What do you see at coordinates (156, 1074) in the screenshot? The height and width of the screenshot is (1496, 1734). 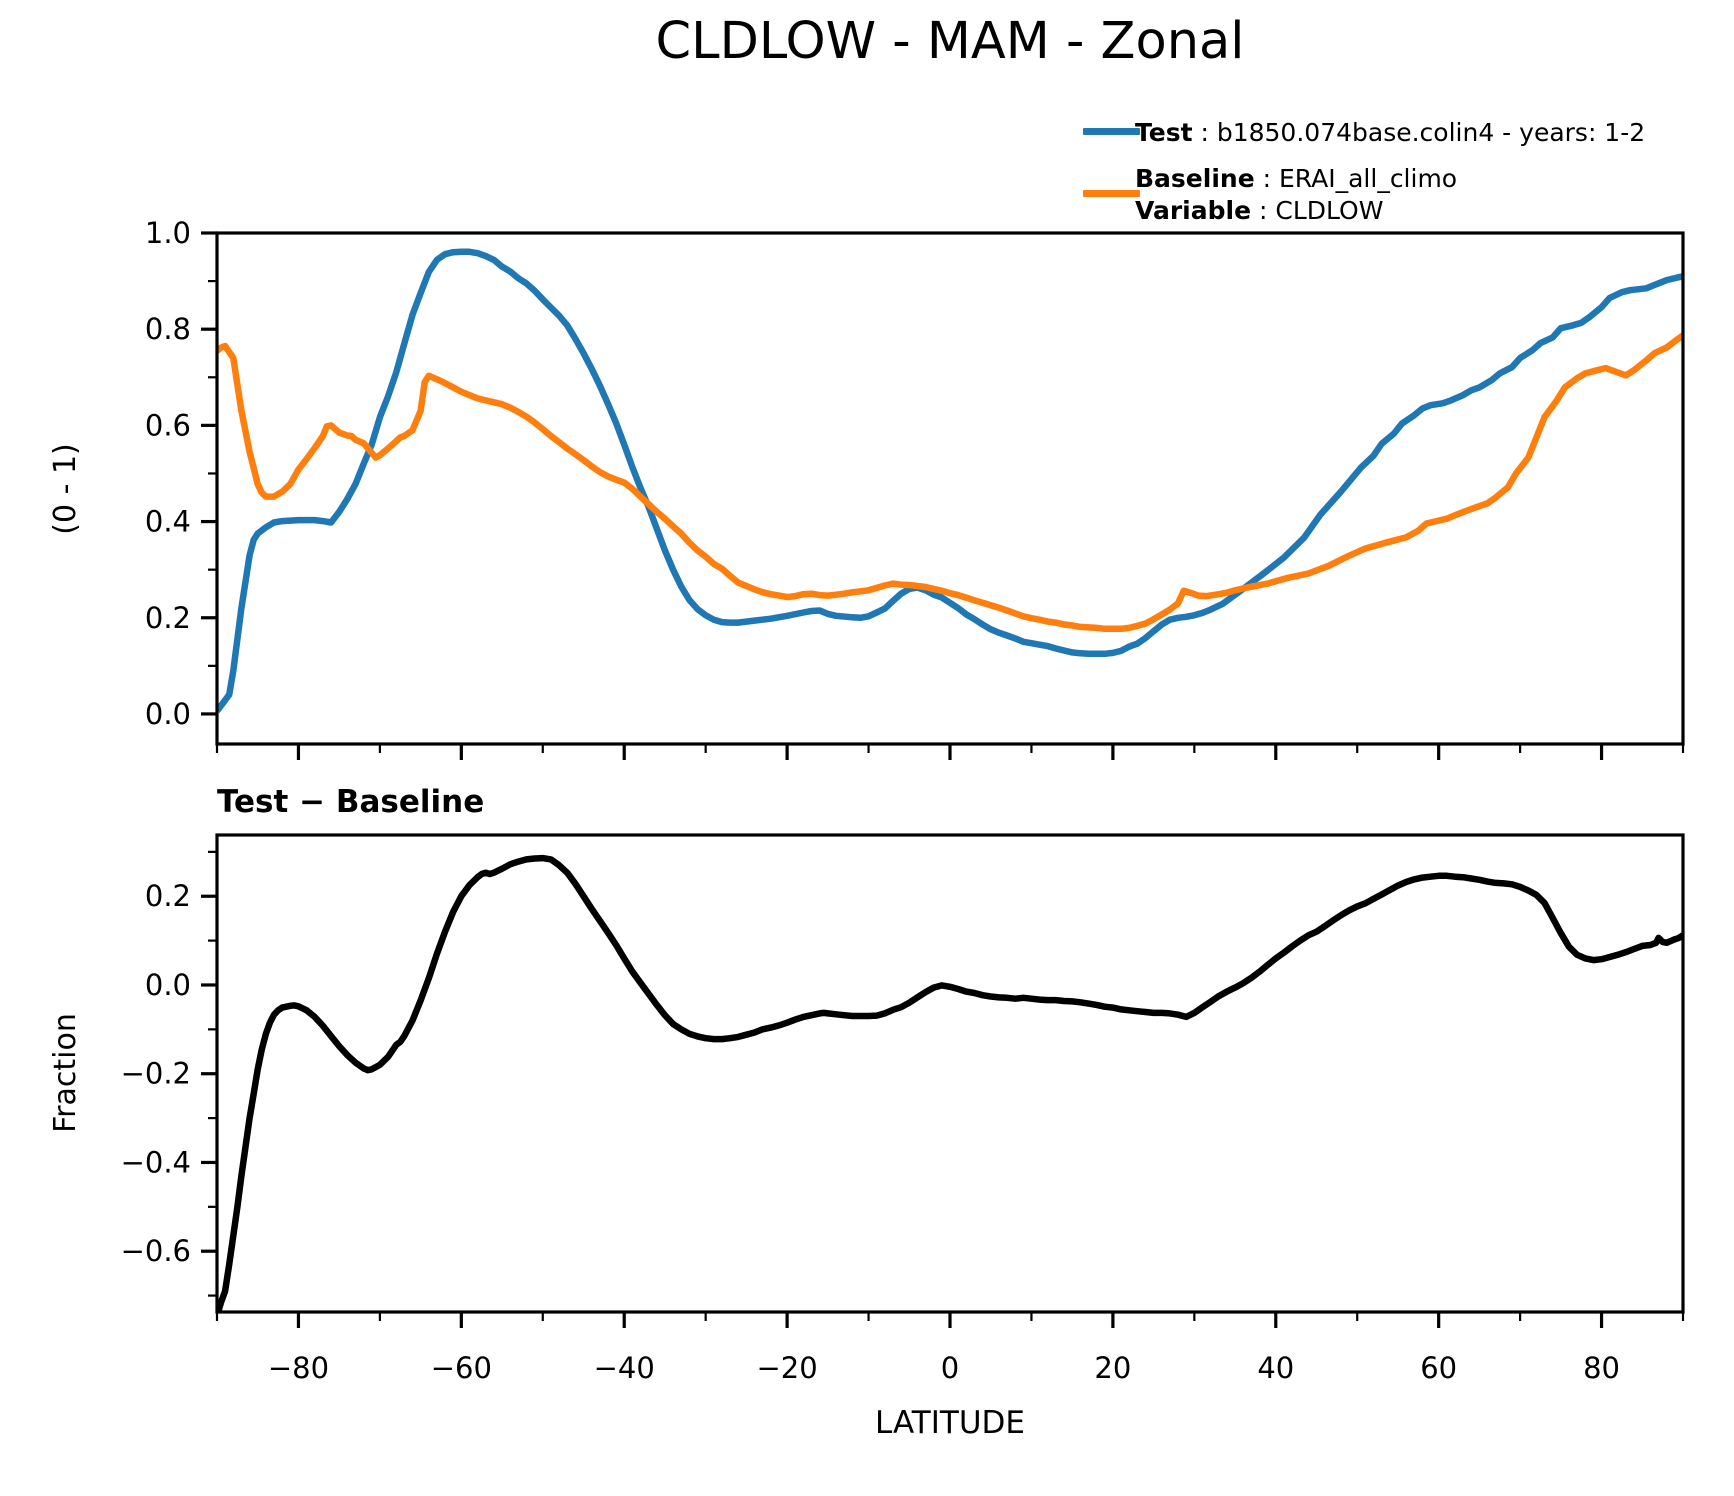 I see `y-tick-label: −0.2` at bounding box center [156, 1074].